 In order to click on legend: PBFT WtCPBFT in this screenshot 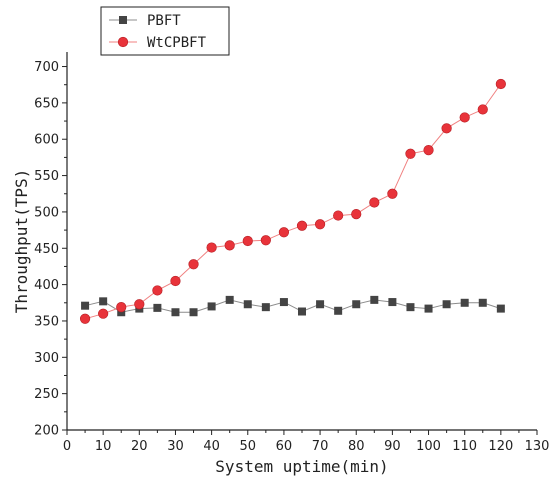, I will do `click(165, 31)`.